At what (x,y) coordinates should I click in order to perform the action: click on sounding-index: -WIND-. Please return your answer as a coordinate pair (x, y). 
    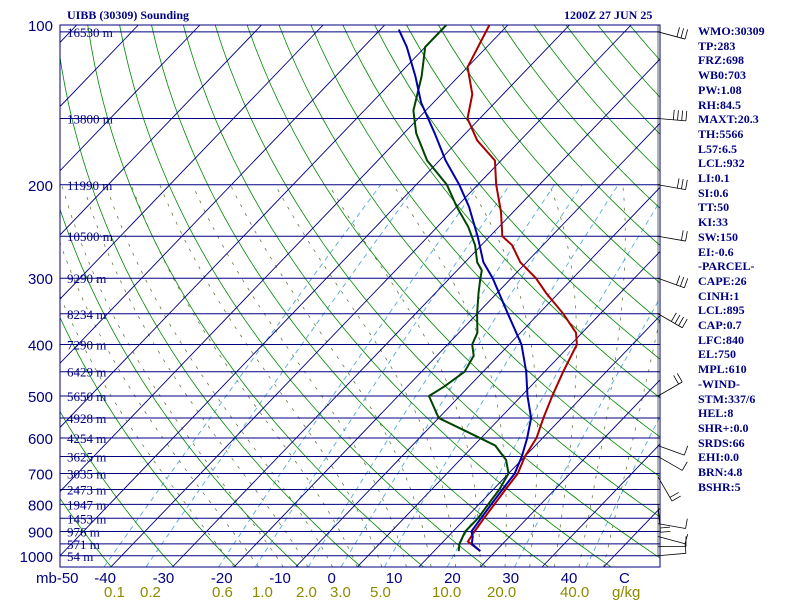
    Looking at the image, I should click on (719, 383).